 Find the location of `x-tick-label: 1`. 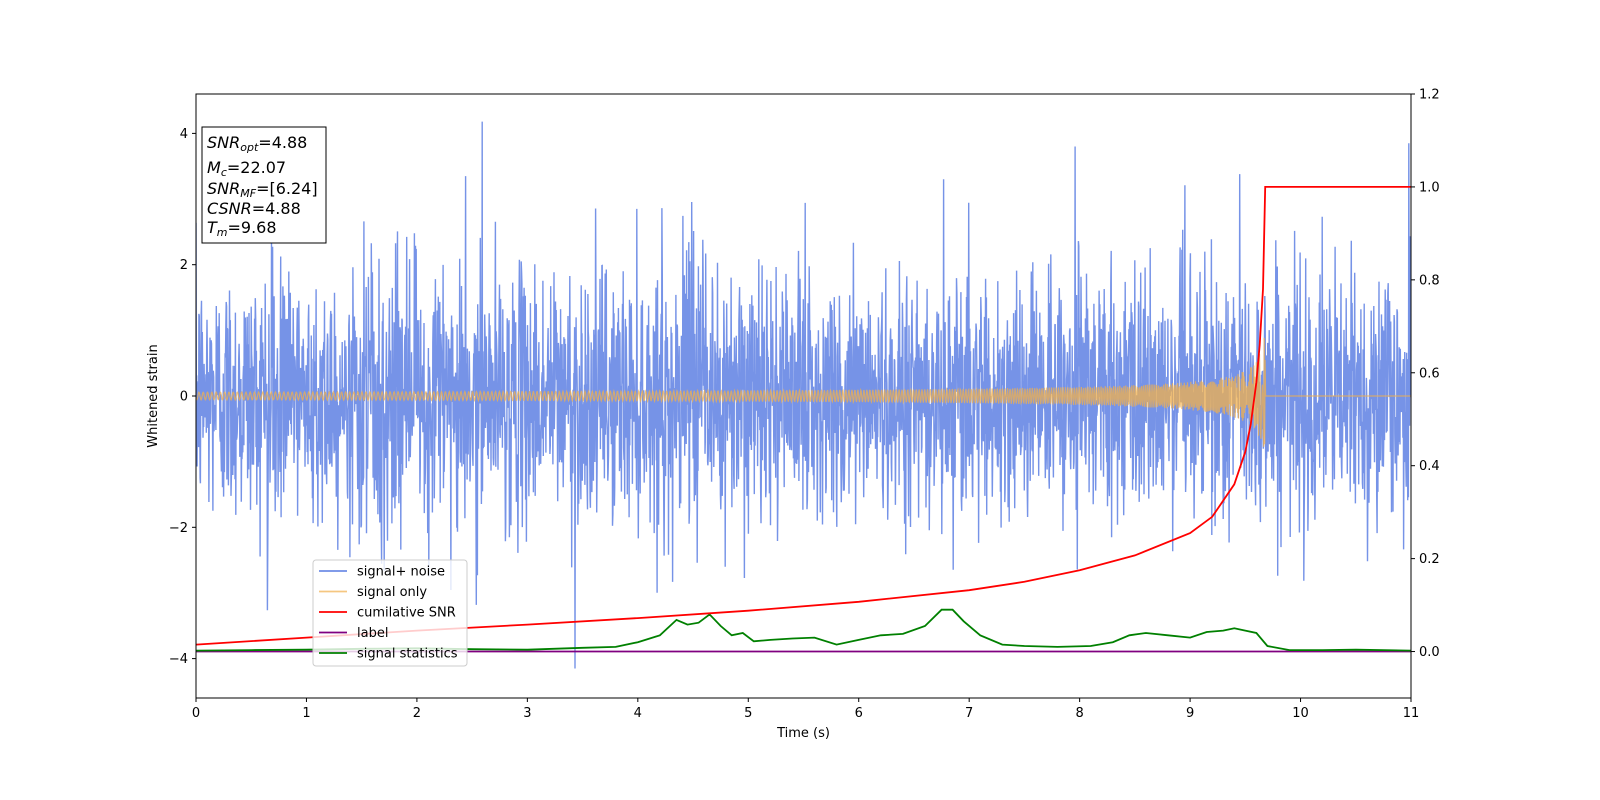

x-tick-label: 1 is located at coordinates (306, 713).